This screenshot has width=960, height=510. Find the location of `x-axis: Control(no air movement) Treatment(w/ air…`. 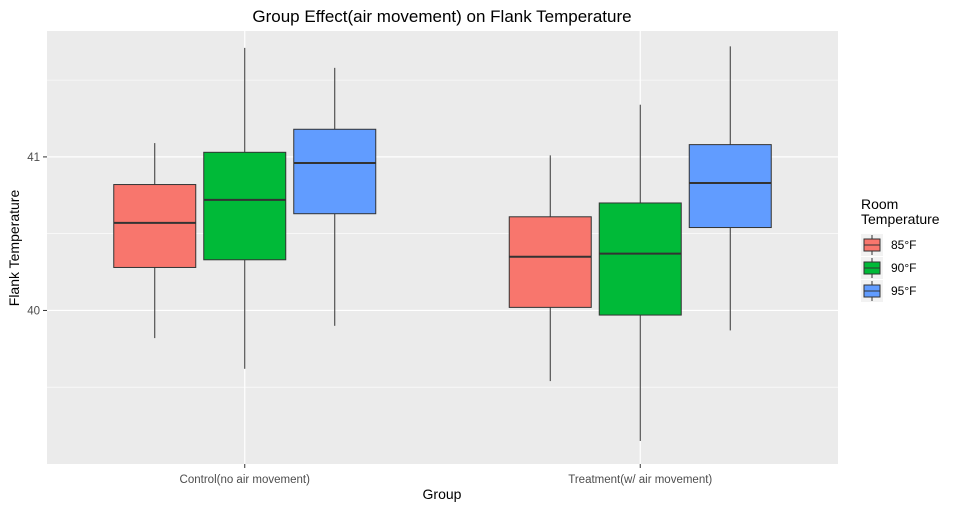

x-axis: Control(no air movement) Treatment(w/ air… is located at coordinates (446, 475).